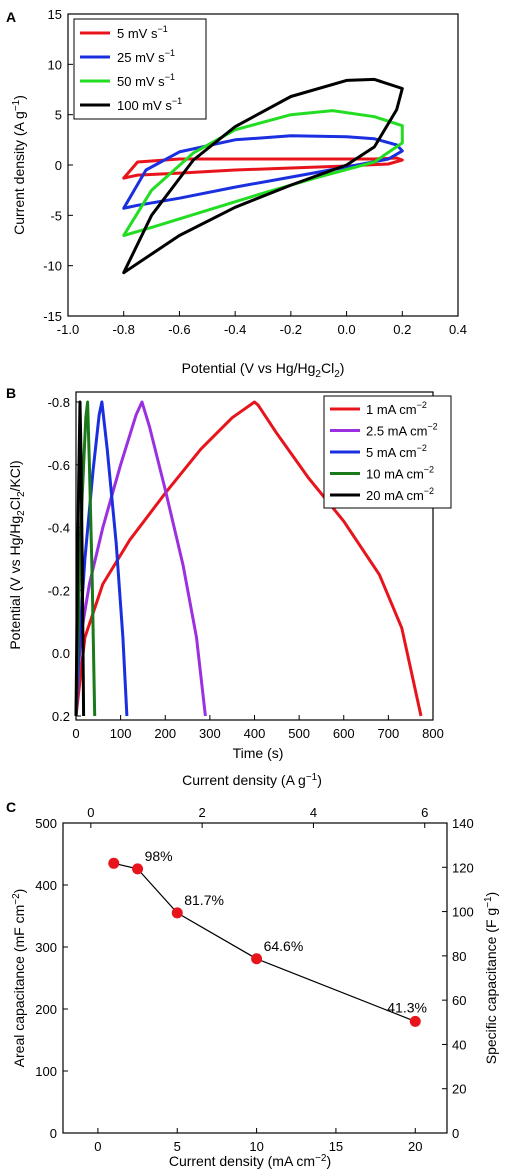  What do you see at coordinates (402, 430) in the screenshot?
I see `legend-label-2-5-ma-cm: 2.5 mA cm−2` at bounding box center [402, 430].